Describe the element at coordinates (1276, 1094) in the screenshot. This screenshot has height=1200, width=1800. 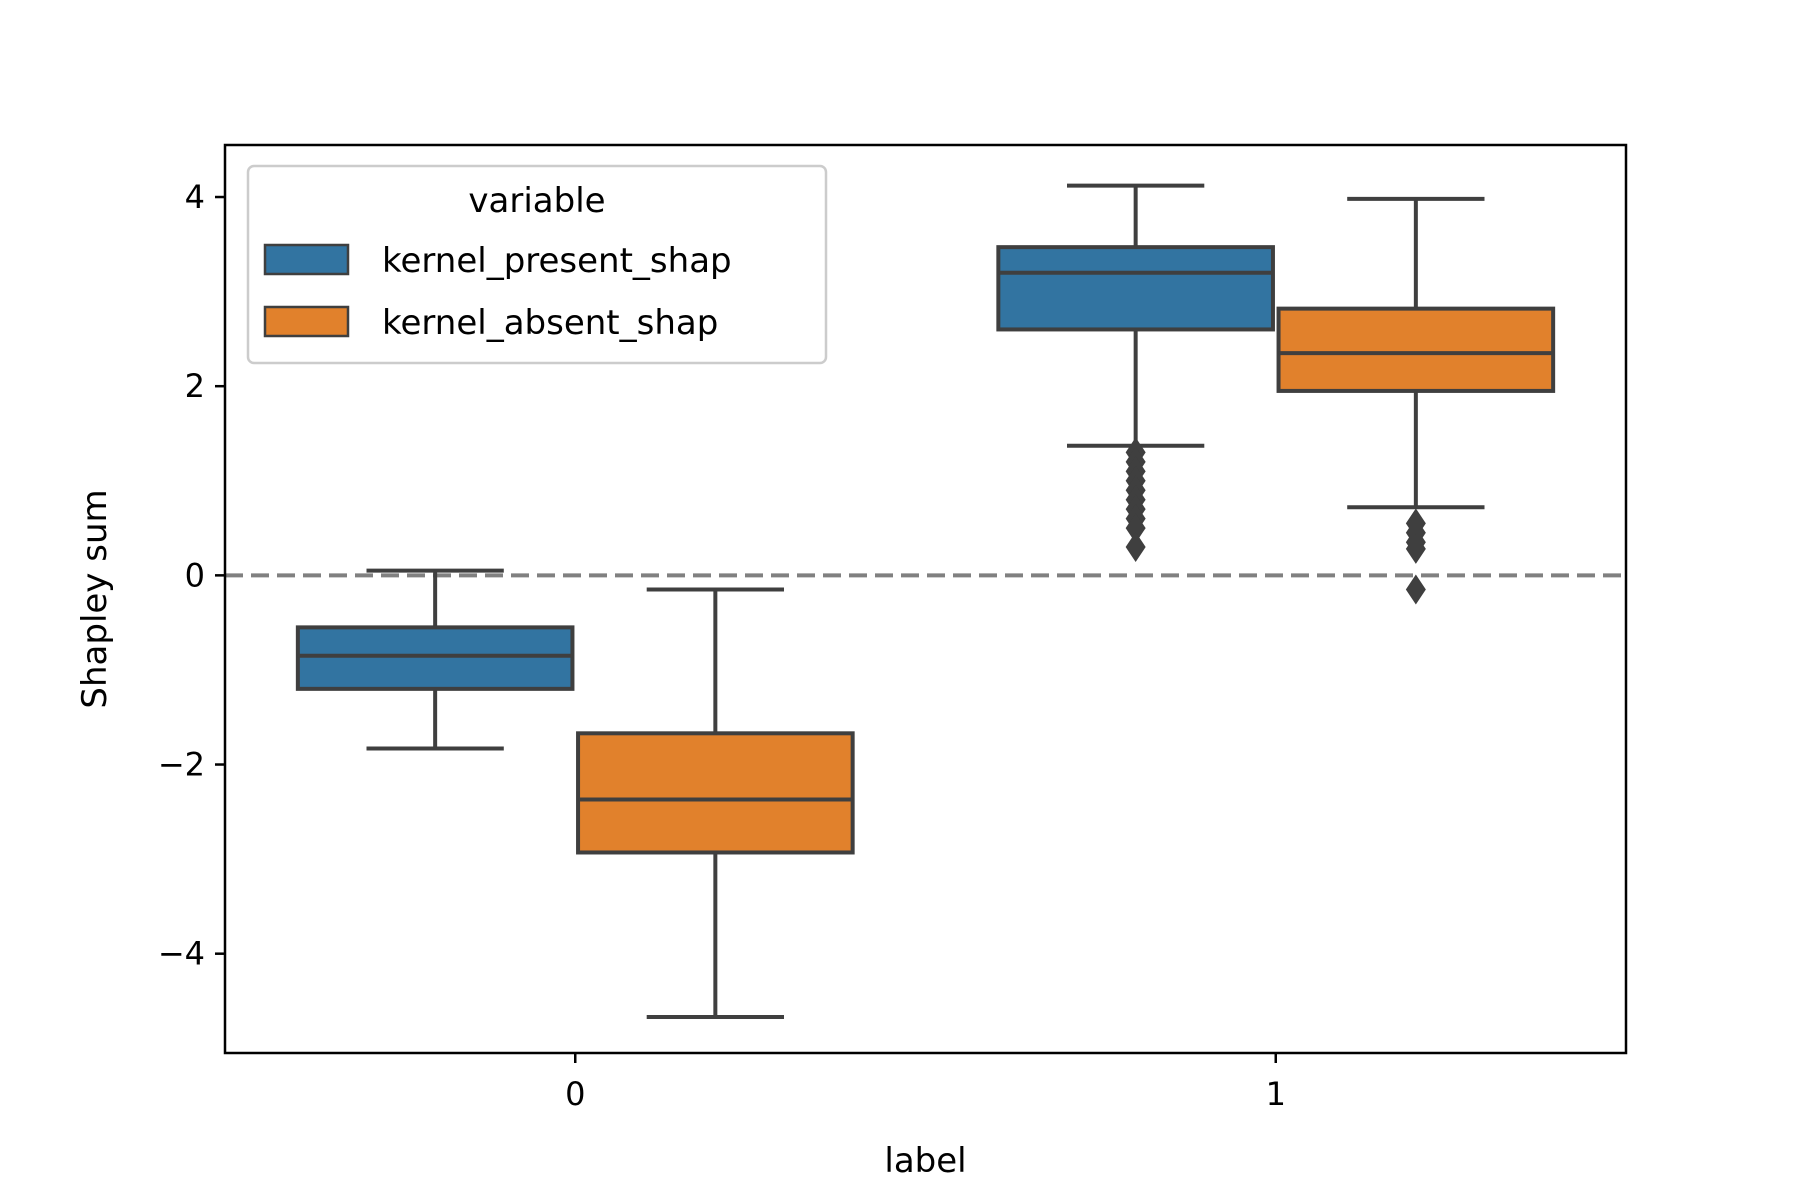
I see `x-tick-label: 1` at that location.